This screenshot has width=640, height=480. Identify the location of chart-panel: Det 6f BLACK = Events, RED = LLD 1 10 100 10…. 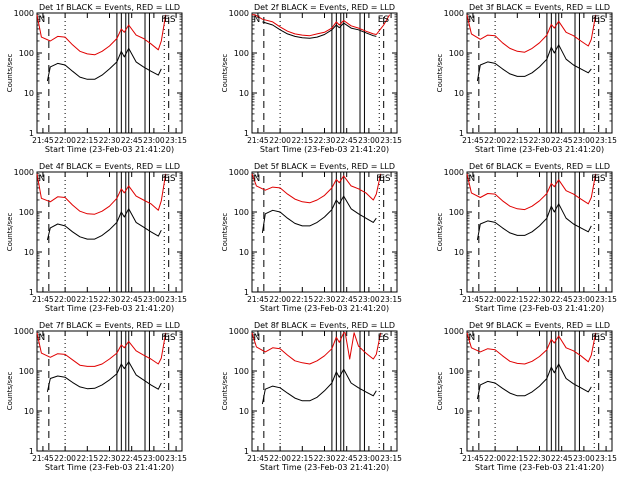
(526, 237).